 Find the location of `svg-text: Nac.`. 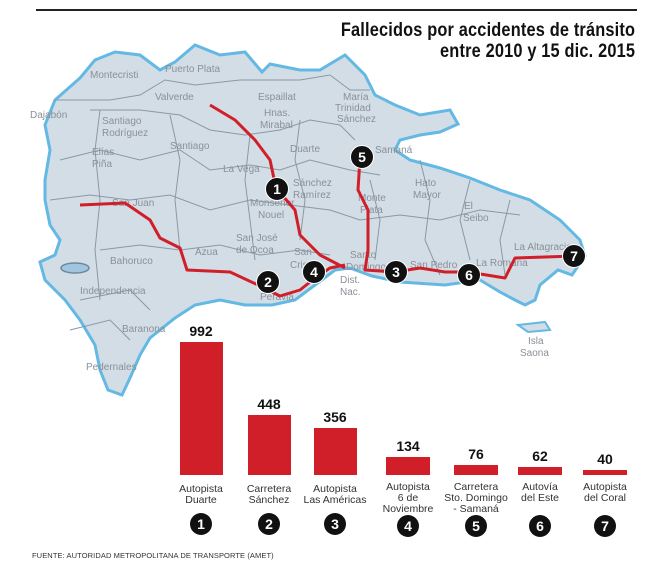

svg-text: Nac. is located at coordinates (350, 292).